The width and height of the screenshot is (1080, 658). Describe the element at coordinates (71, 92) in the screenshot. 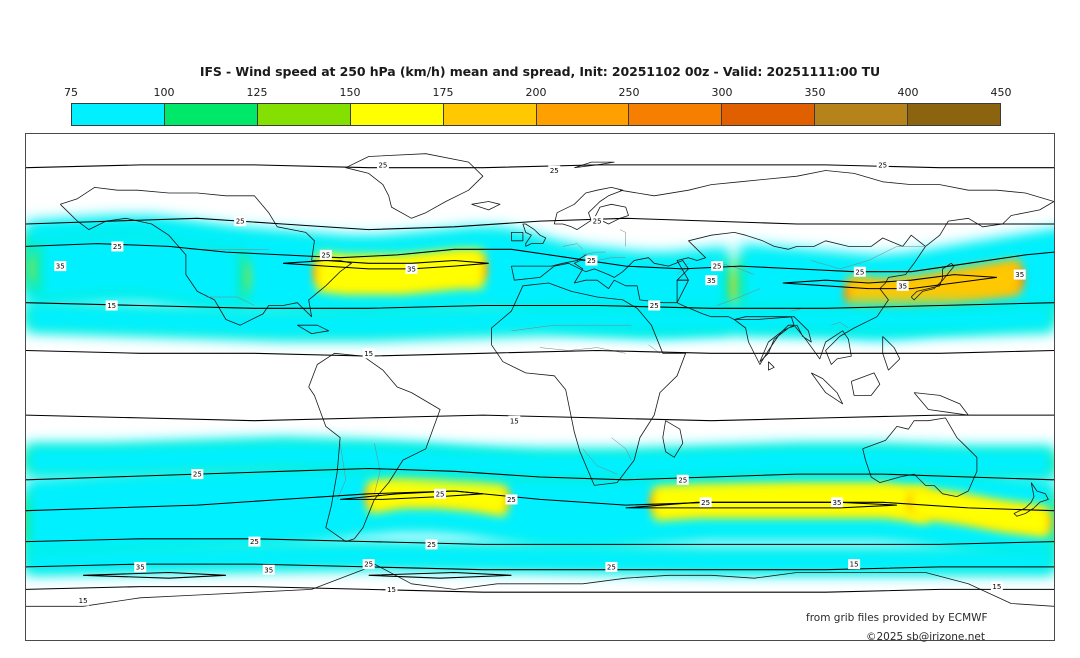

I see `colorbar-tick-75: 75` at that location.